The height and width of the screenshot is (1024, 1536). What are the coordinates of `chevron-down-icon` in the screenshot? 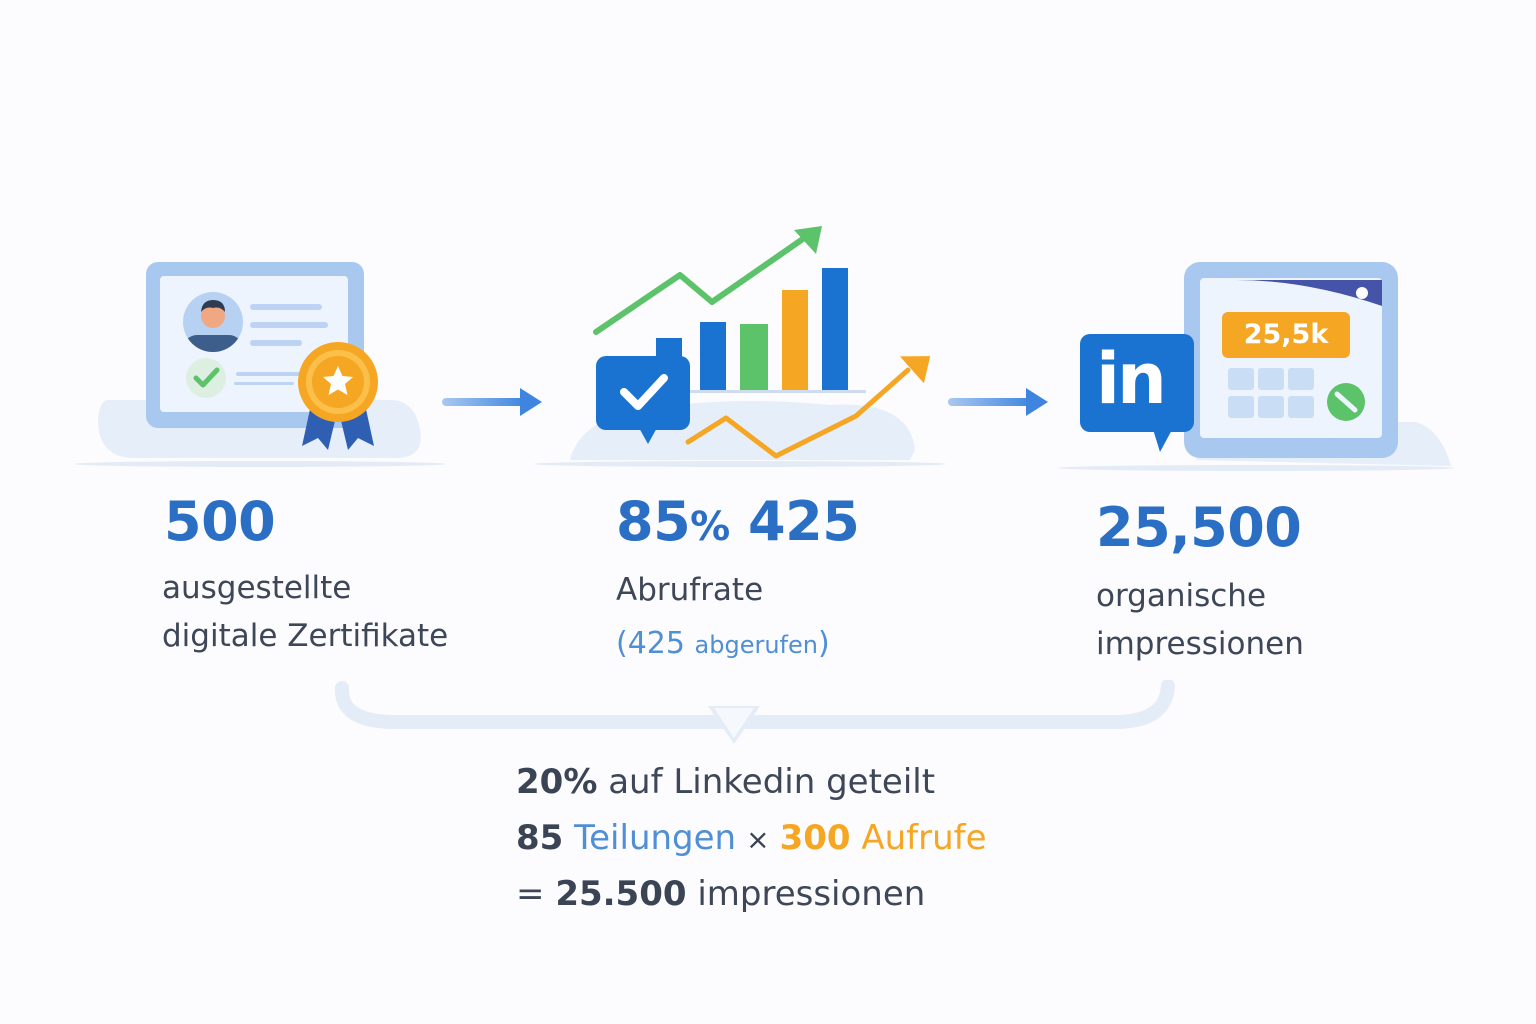 It's located at (734, 725).